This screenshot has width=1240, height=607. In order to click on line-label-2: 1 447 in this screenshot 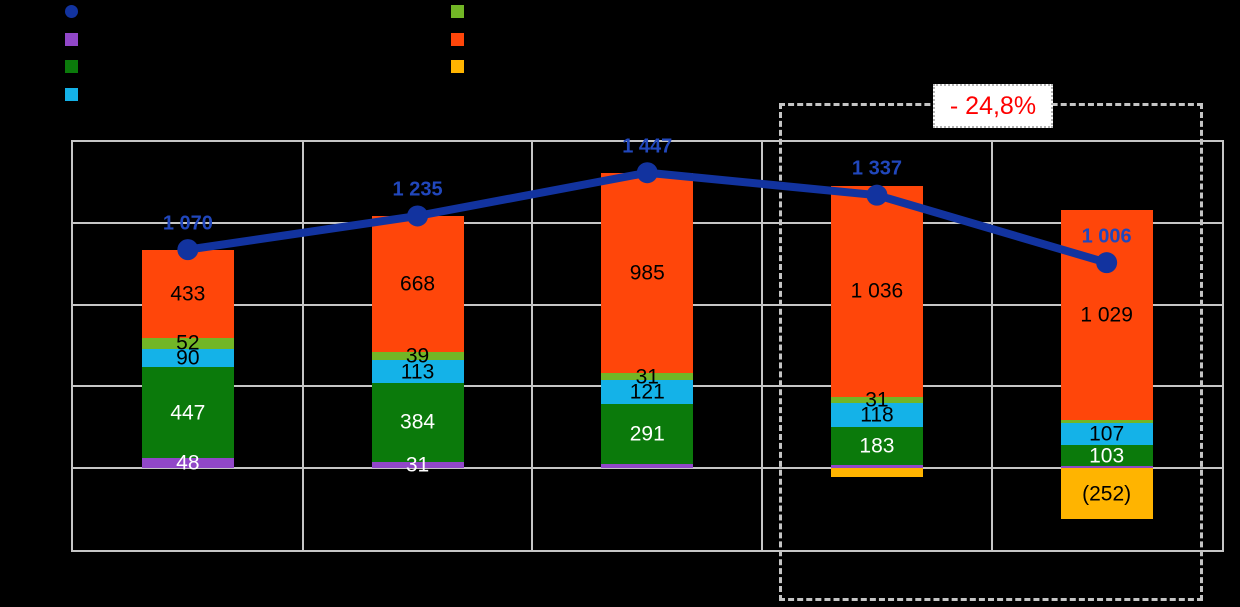, I will do `click(647, 146)`.